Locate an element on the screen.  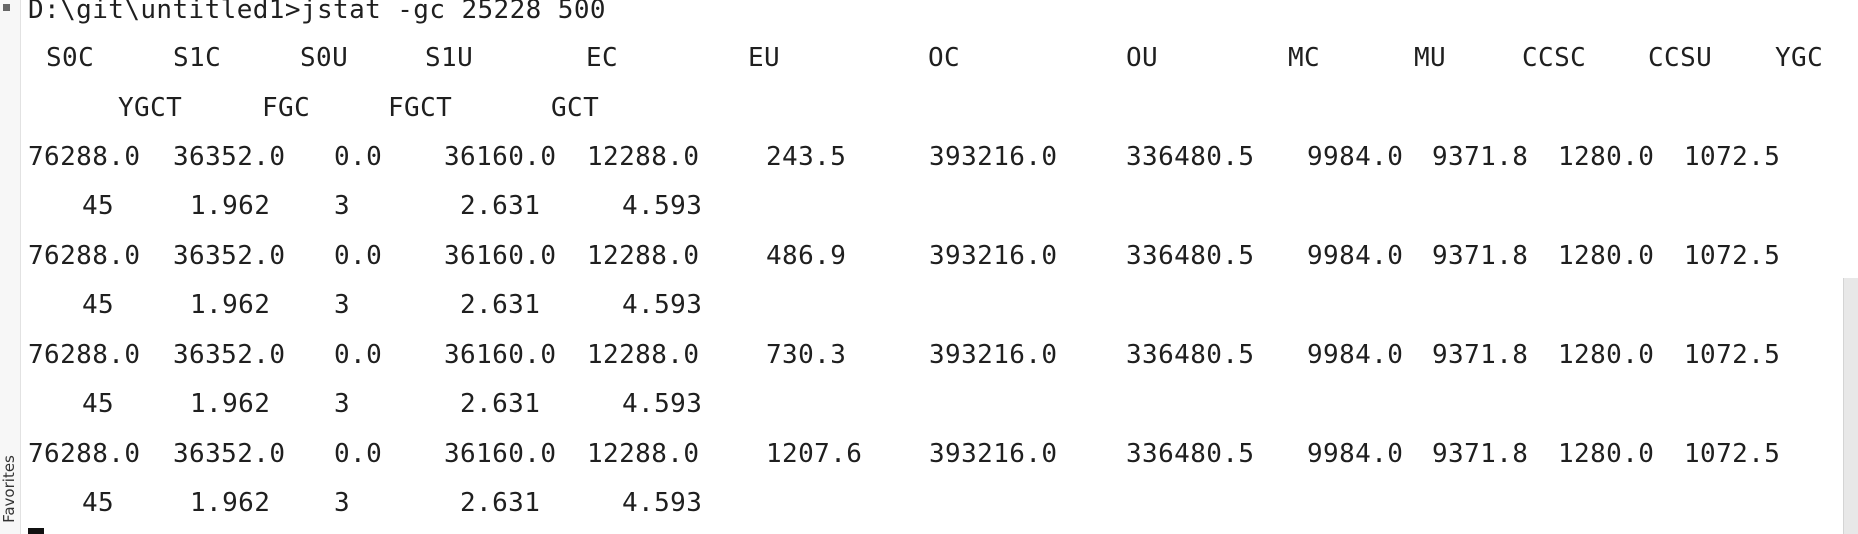
vertical-scrollbar is located at coordinates (1850, 406).